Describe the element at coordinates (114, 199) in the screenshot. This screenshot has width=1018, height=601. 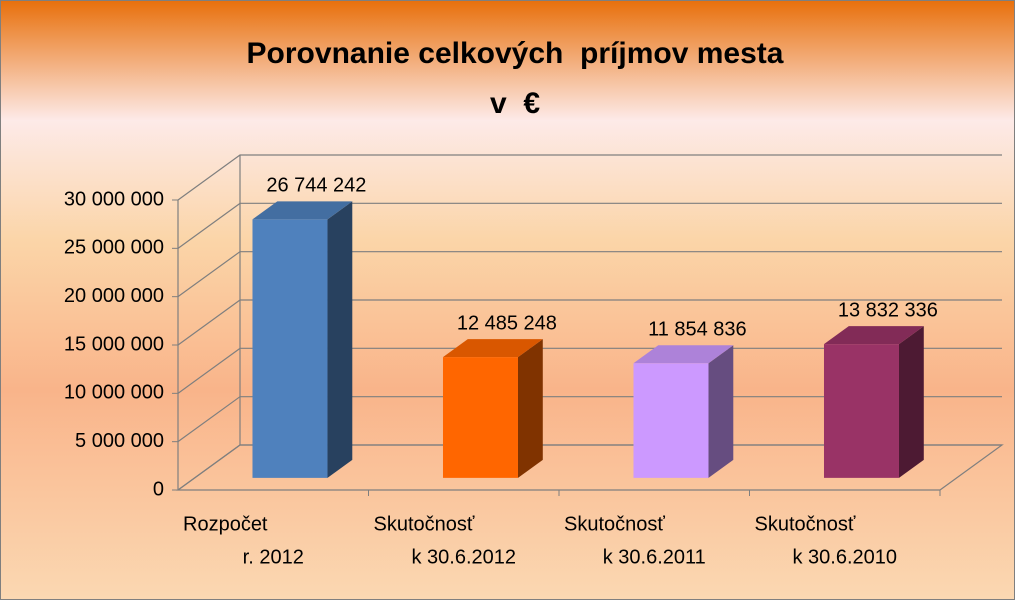
I see `y-tick-label: 30 000 000` at that location.